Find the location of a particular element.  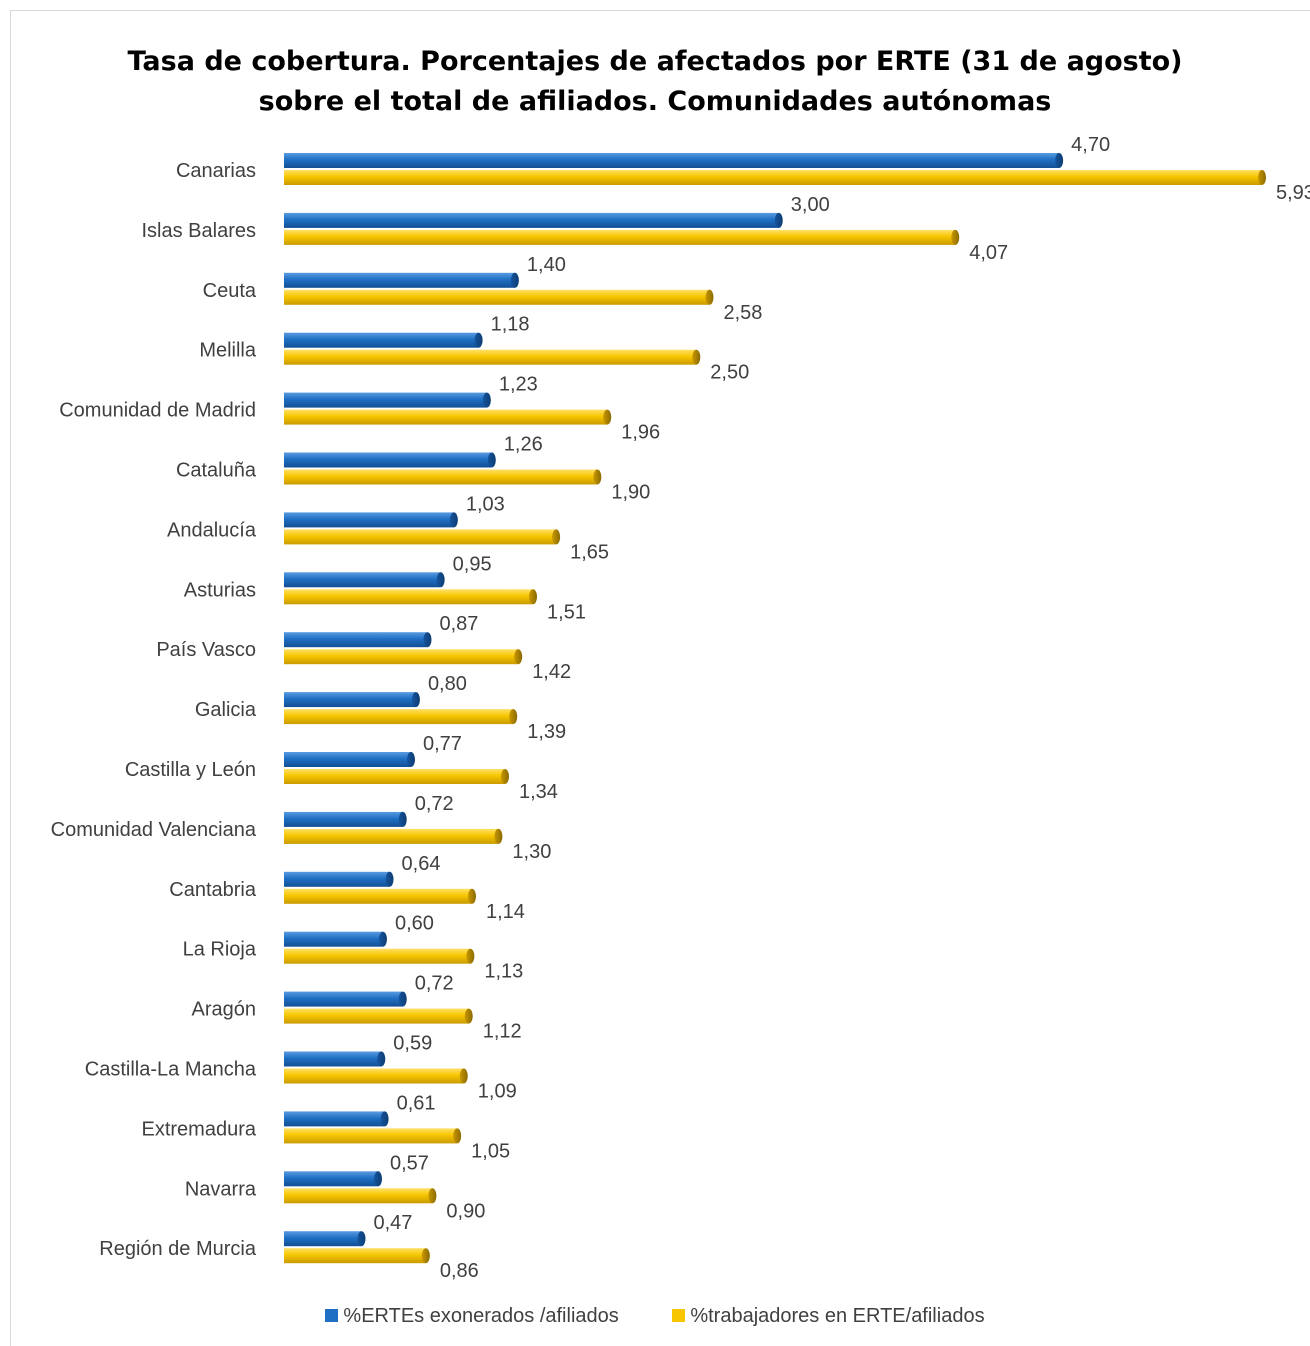

legend-item-erte-exonerados: %ERTEs exonerados /afiliados is located at coordinates (472, 1316).